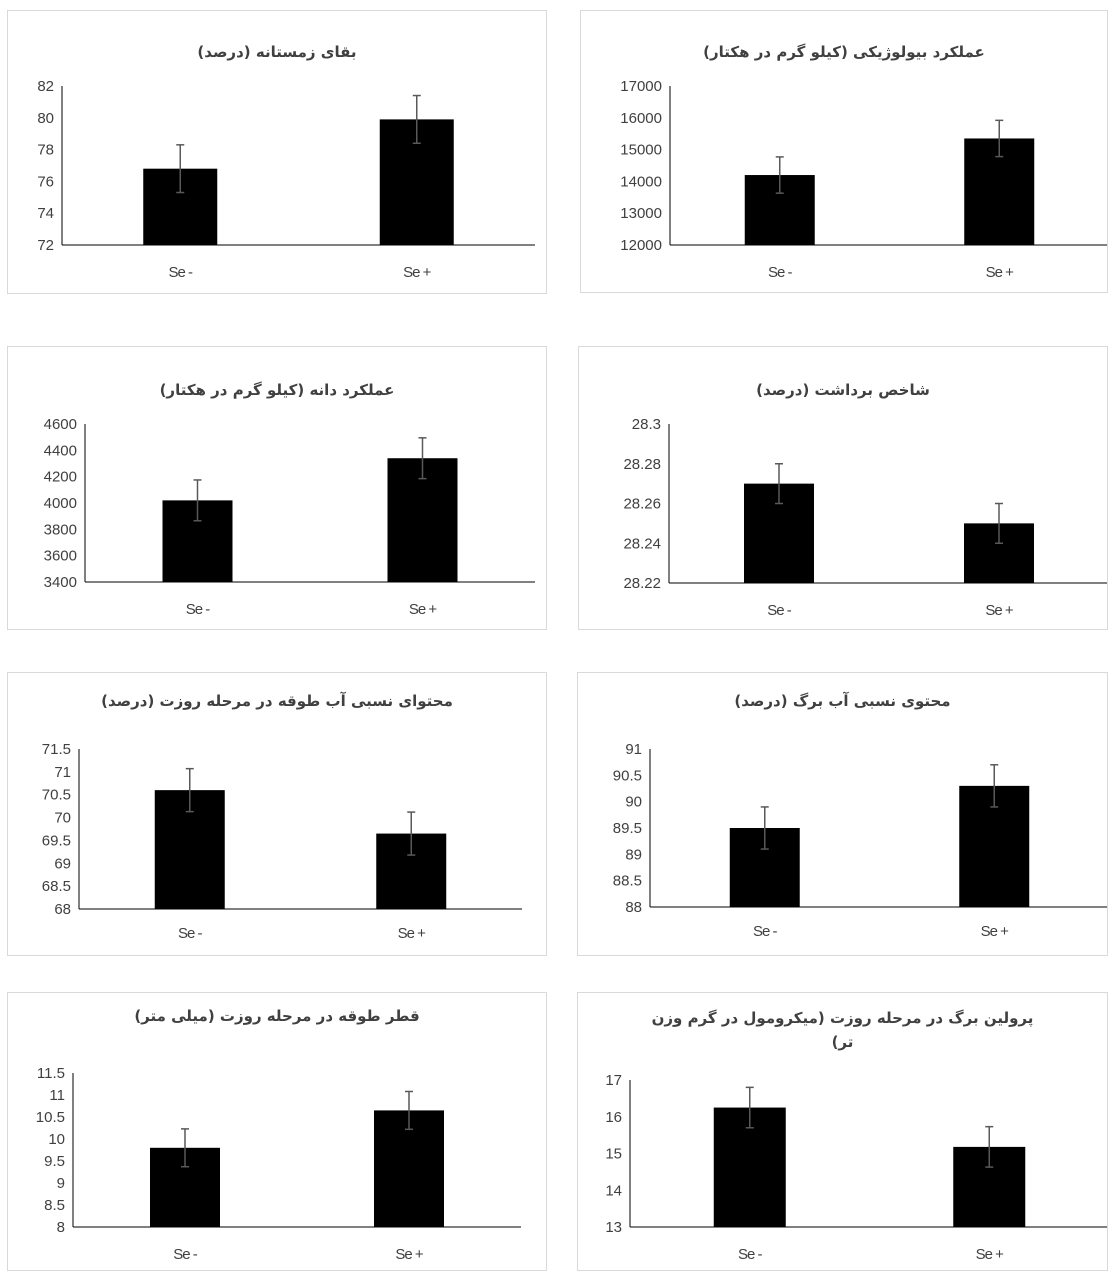 The height and width of the screenshot is (1271, 1108). I want to click on y-tick-label: 90, so click(633, 802).